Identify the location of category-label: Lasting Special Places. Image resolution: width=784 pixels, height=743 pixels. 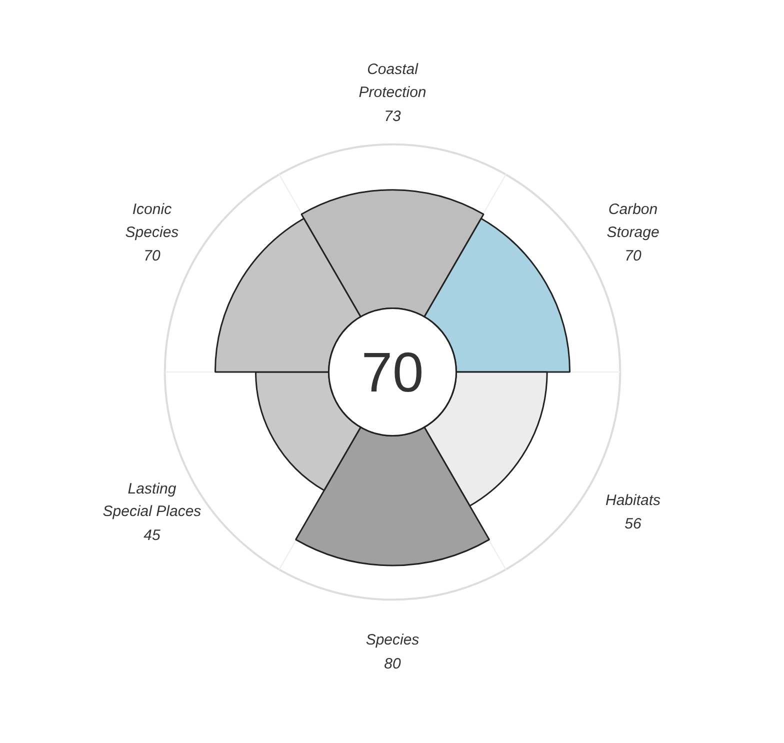
(152, 500).